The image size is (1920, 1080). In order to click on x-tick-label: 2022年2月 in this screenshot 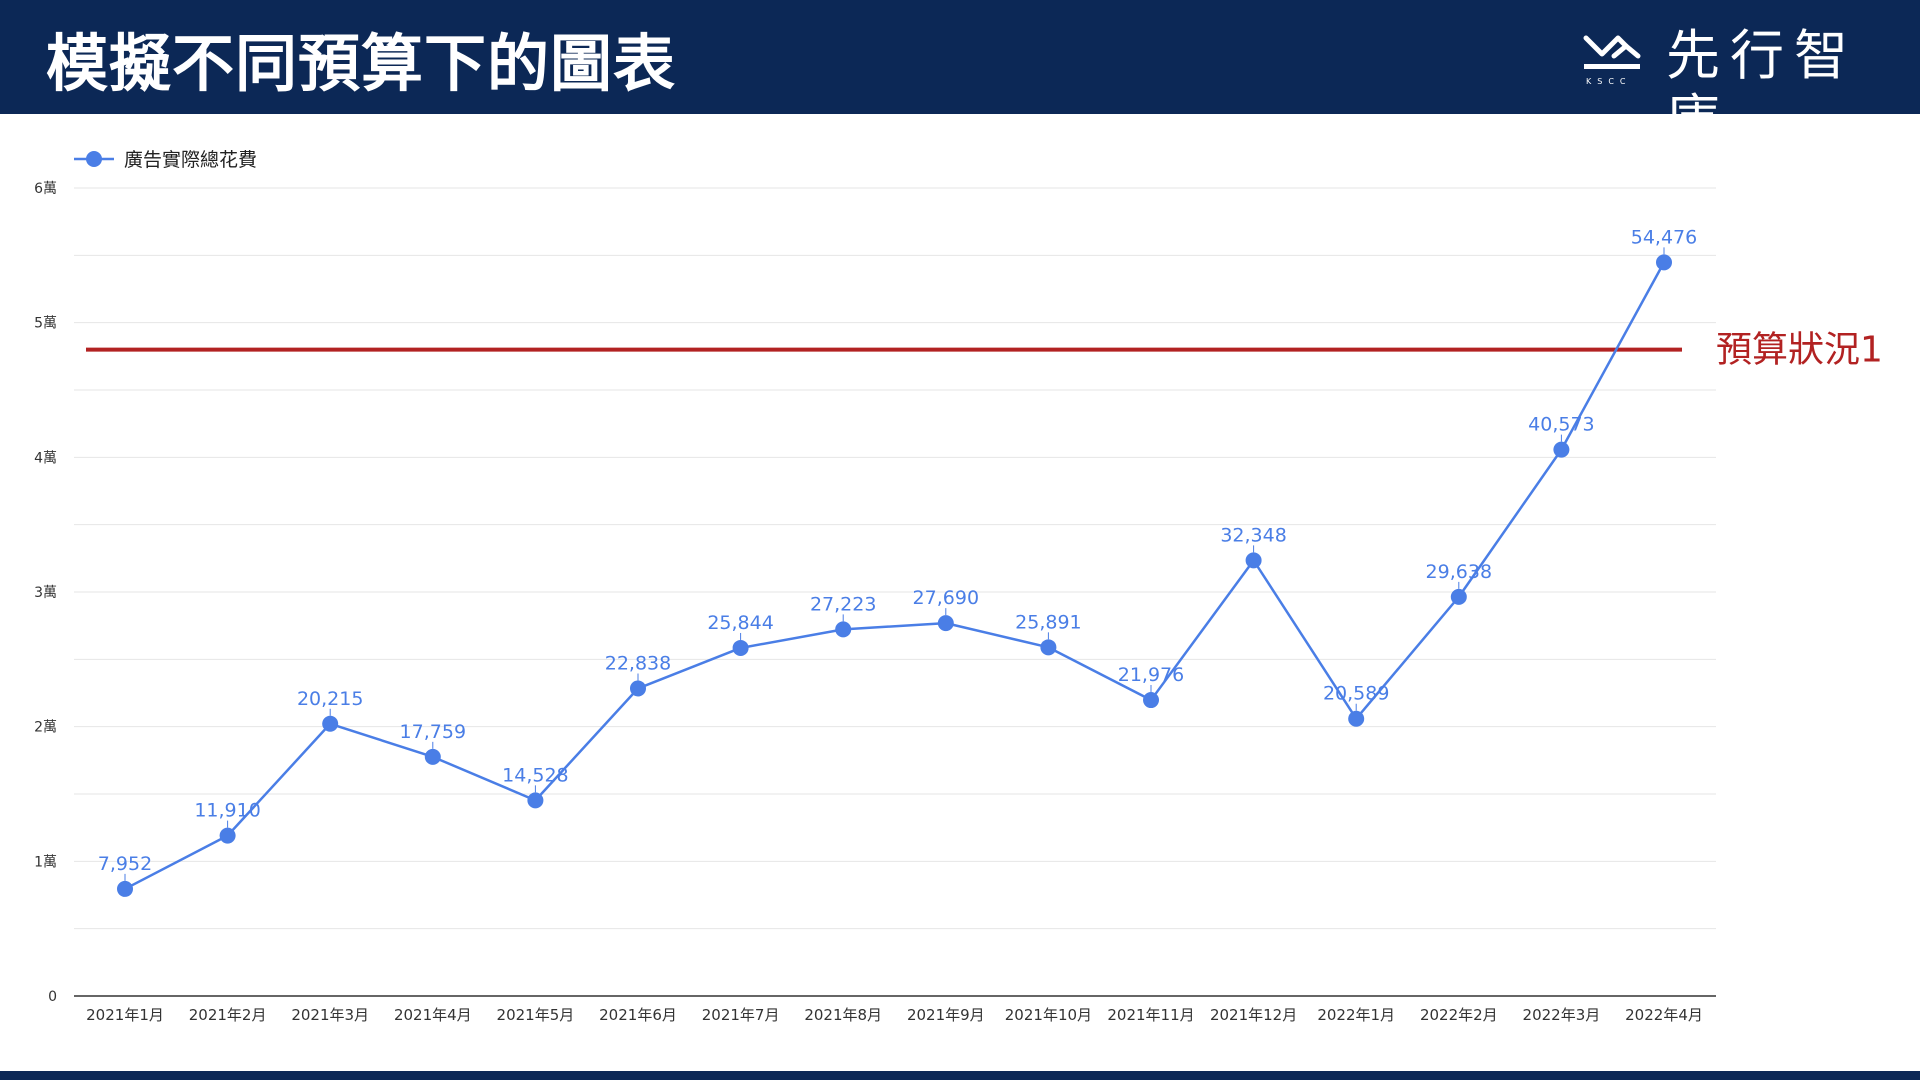, I will do `click(1459, 1015)`.